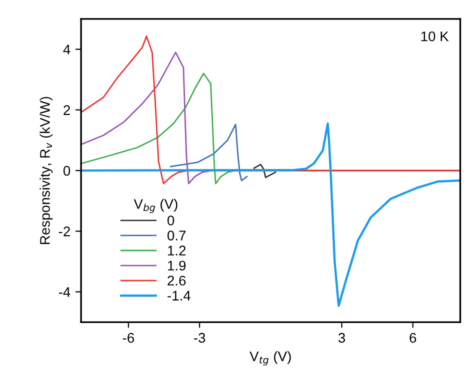 Image resolution: width=474 pixels, height=379 pixels. Describe the element at coordinates (170, 221) in the screenshot. I see `legend-label: 0` at that location.